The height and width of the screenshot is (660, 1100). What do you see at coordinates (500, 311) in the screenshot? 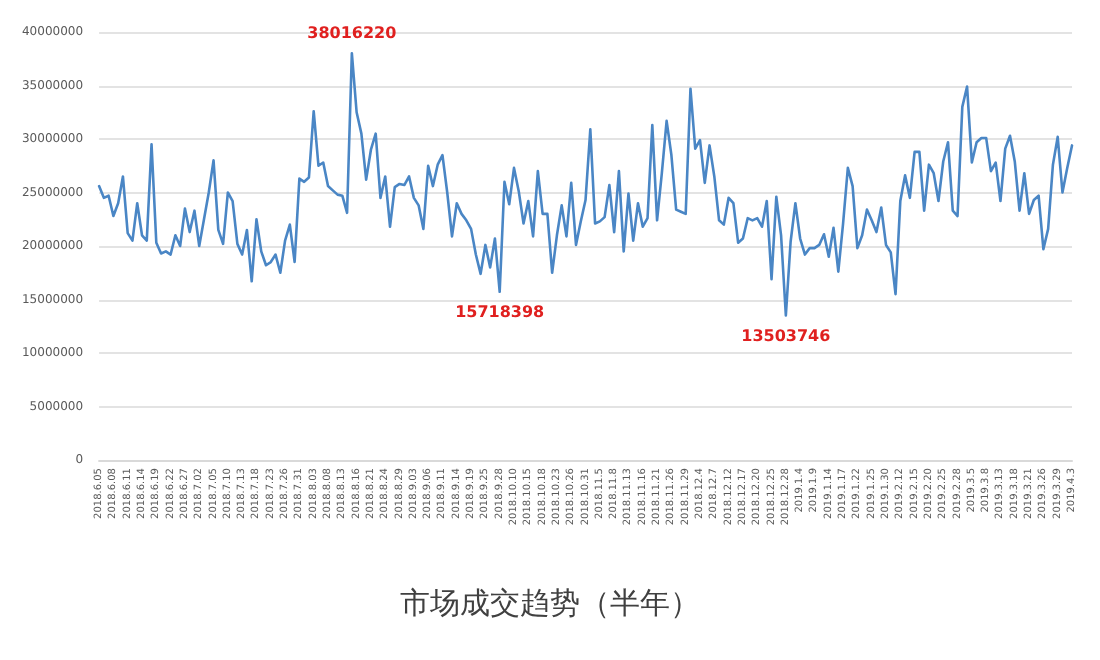
I see `data-label: 15718398` at bounding box center [500, 311].